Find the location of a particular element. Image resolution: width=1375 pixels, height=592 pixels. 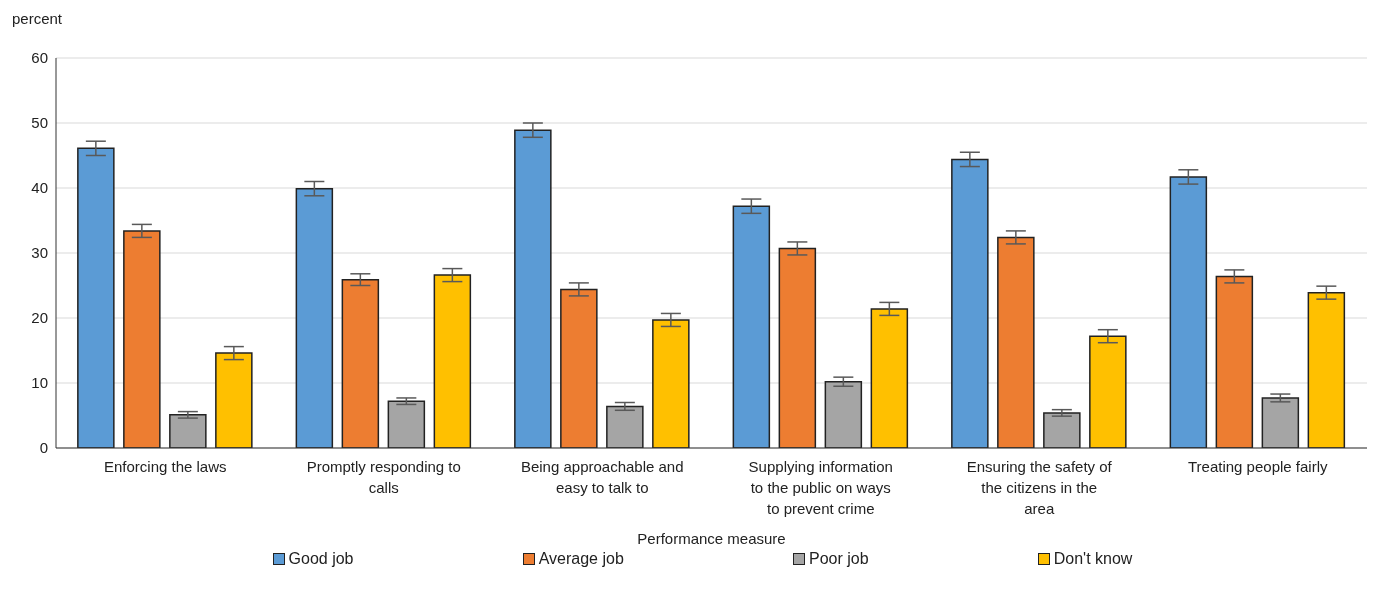

x-tick-label: Ensuring the safety of the citizens in the area is located at coordinates (1039, 487).